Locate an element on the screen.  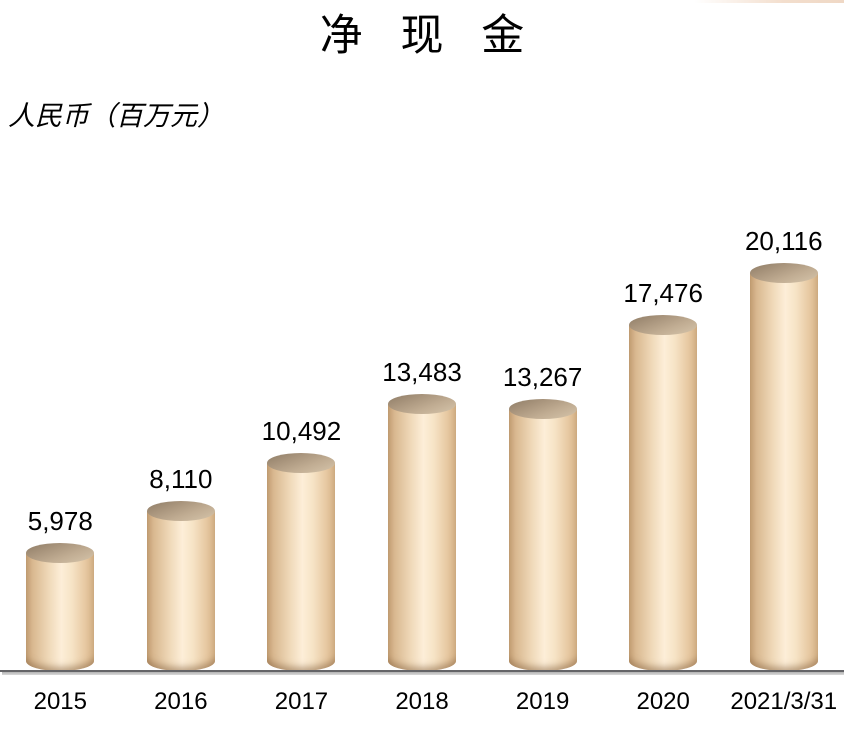
data-label: 13,267 is located at coordinates (542, 377).